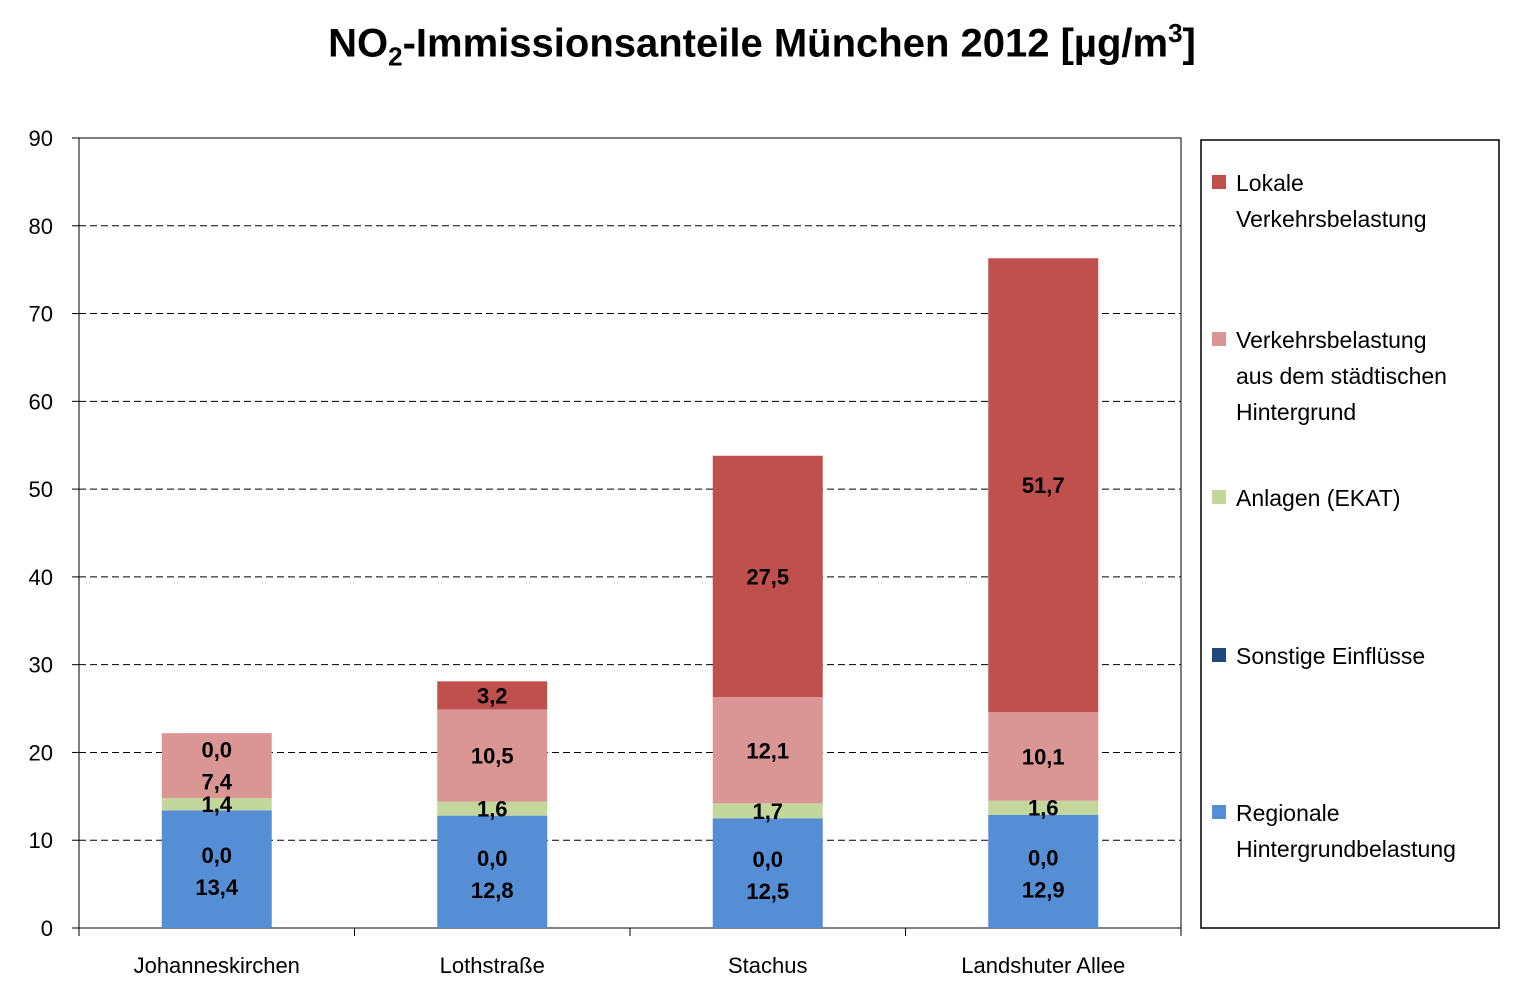 This screenshot has height=985, width=1524. What do you see at coordinates (1270, 183) in the screenshot?
I see `legend-label: Lokale` at bounding box center [1270, 183].